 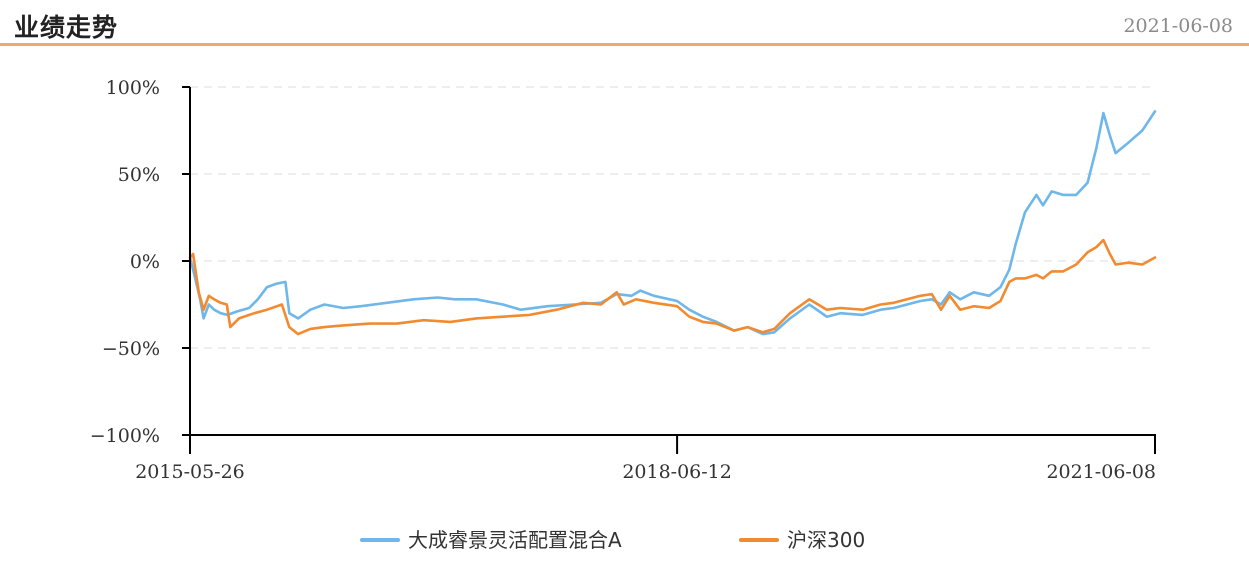 I want to click on header-bar: 业绩走势 2021-06-08, so click(x=624, y=23).